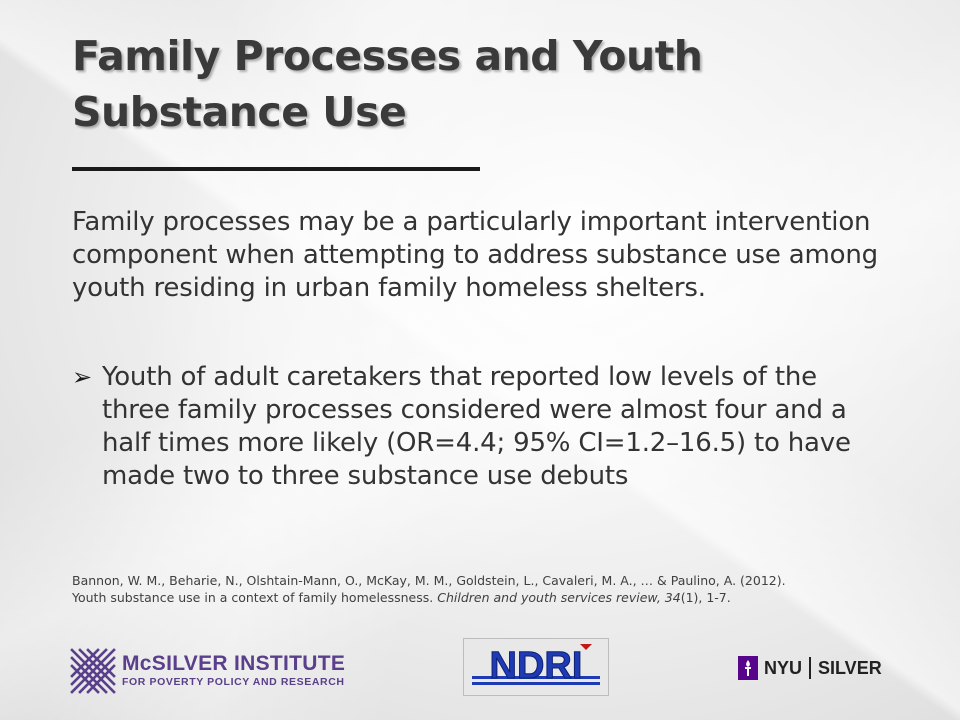 The image size is (960, 720). What do you see at coordinates (705, 597) in the screenshot?
I see `citation-issue-pages: (1), 1-7.` at bounding box center [705, 597].